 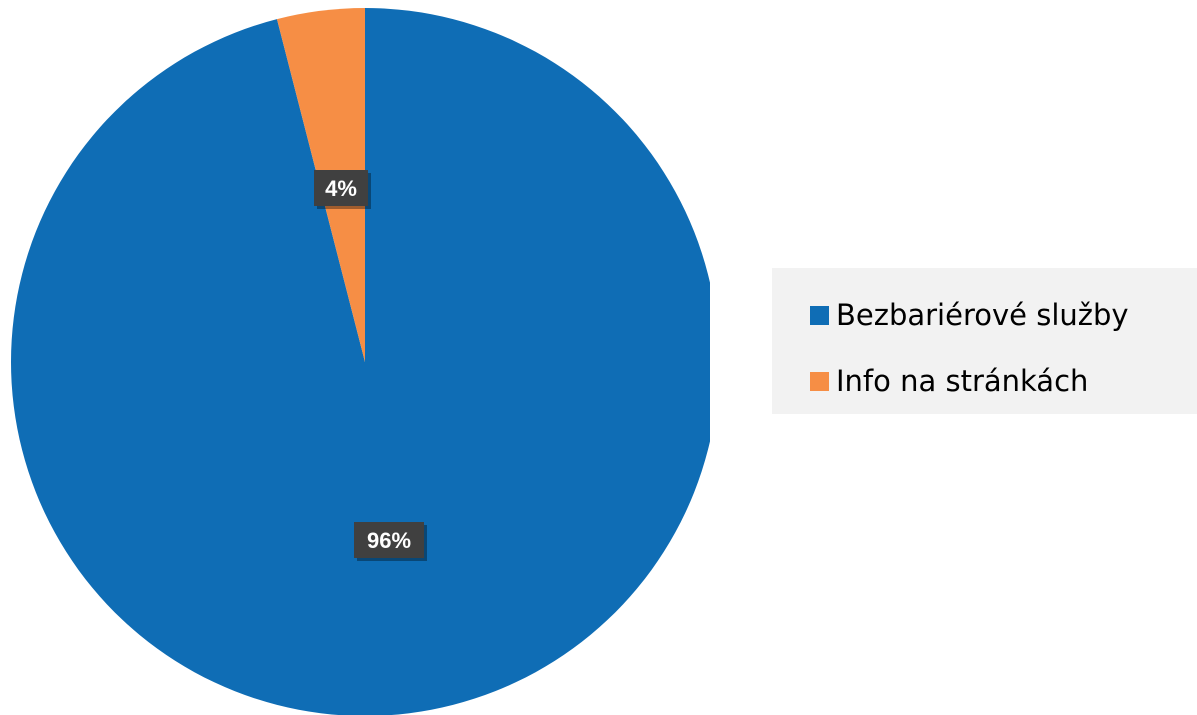 I want to click on legend-item-bezbarierove-sluzby: Bezbariérové služby, so click(x=969, y=315).